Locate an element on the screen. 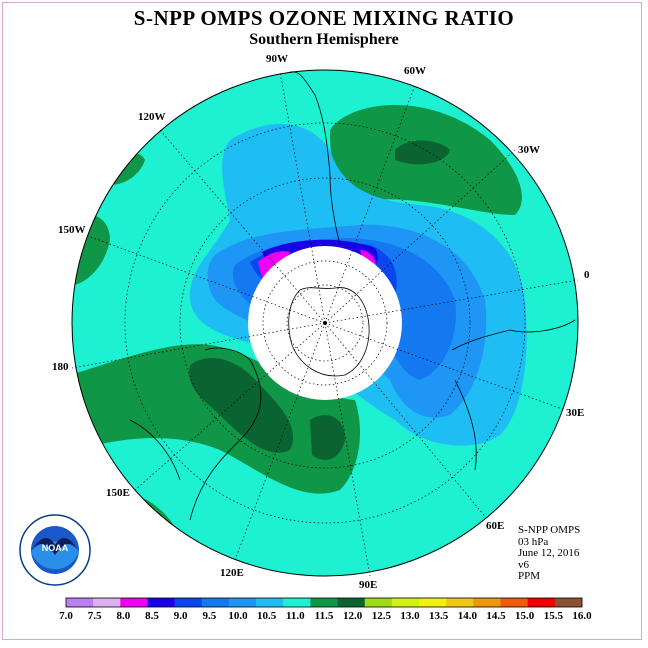  colorbar-tick-label: 10.0 is located at coordinates (238, 616).